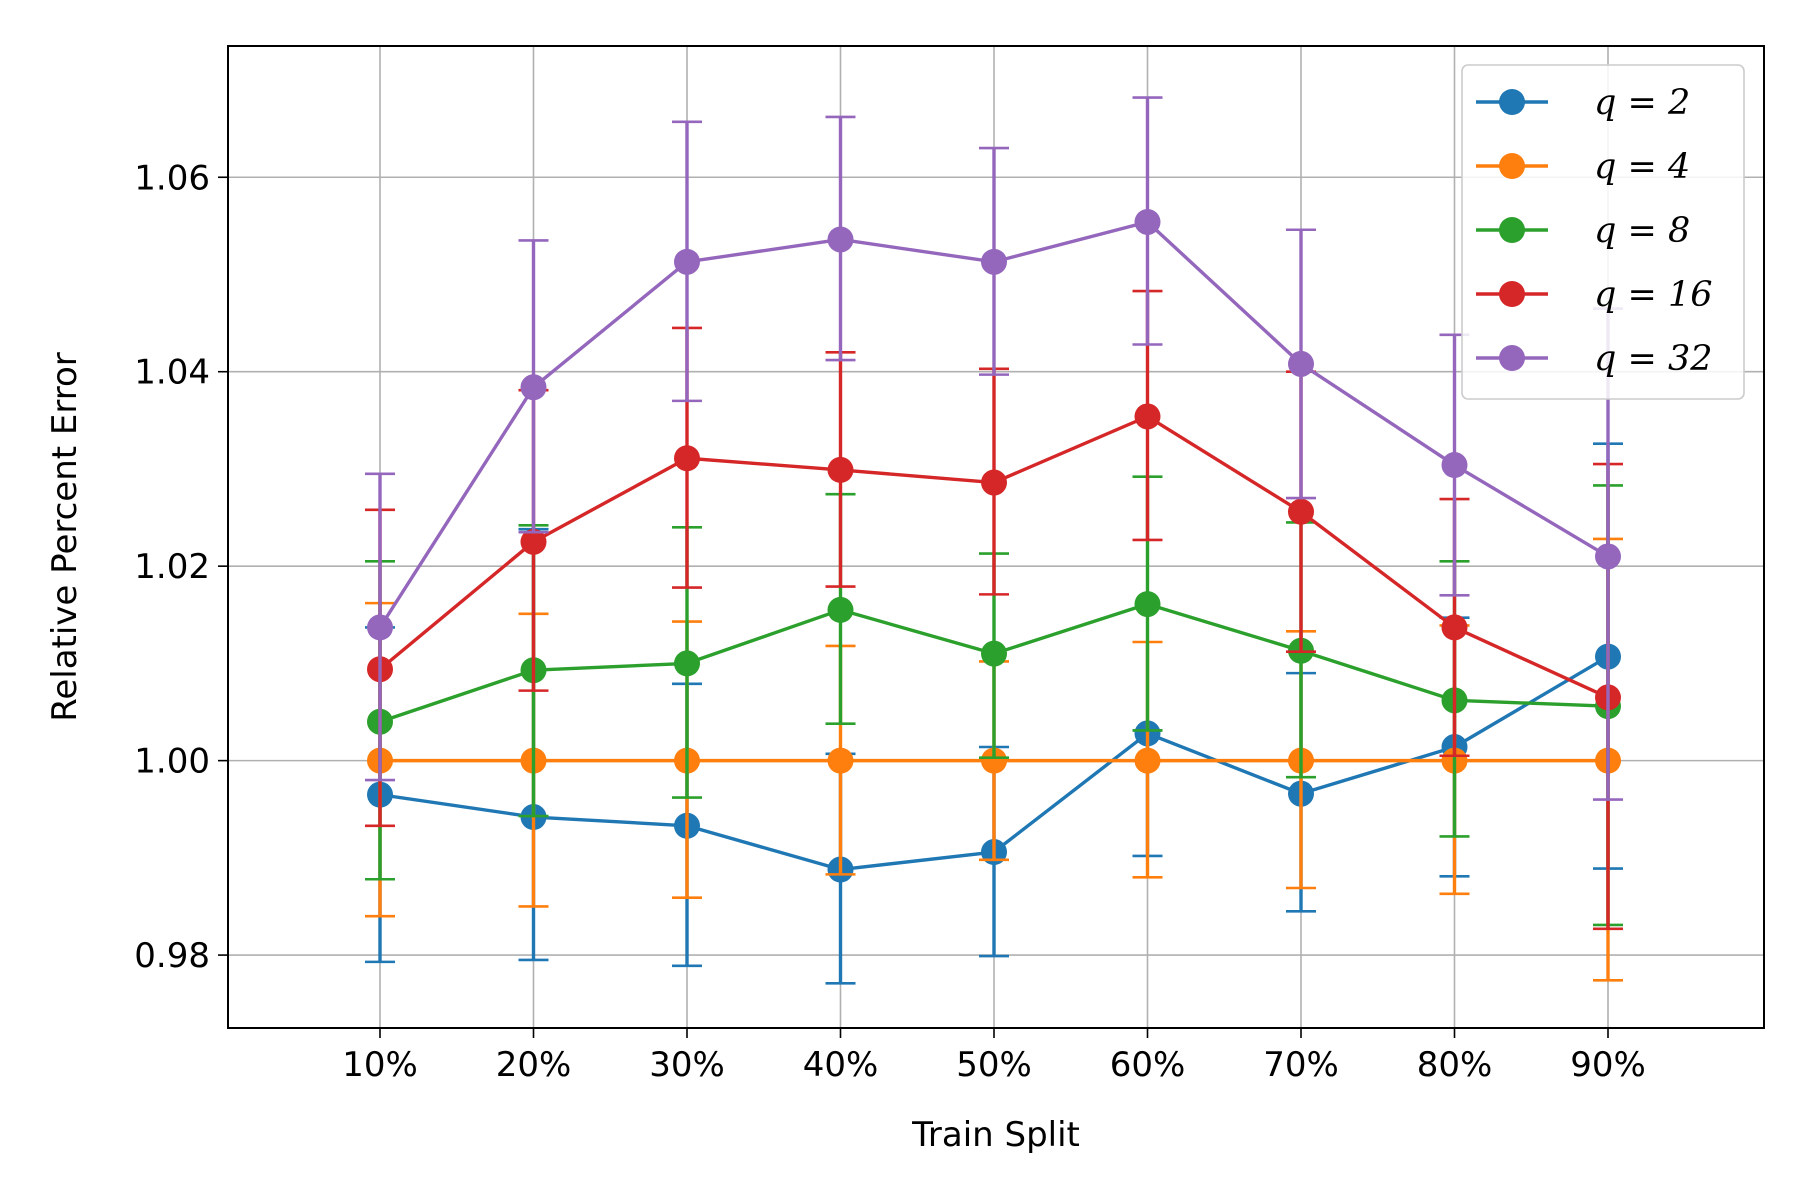 This screenshot has width=1800, height=1200. What do you see at coordinates (65, 537) in the screenshot?
I see `y-axis-label: Relative Percent Error` at bounding box center [65, 537].